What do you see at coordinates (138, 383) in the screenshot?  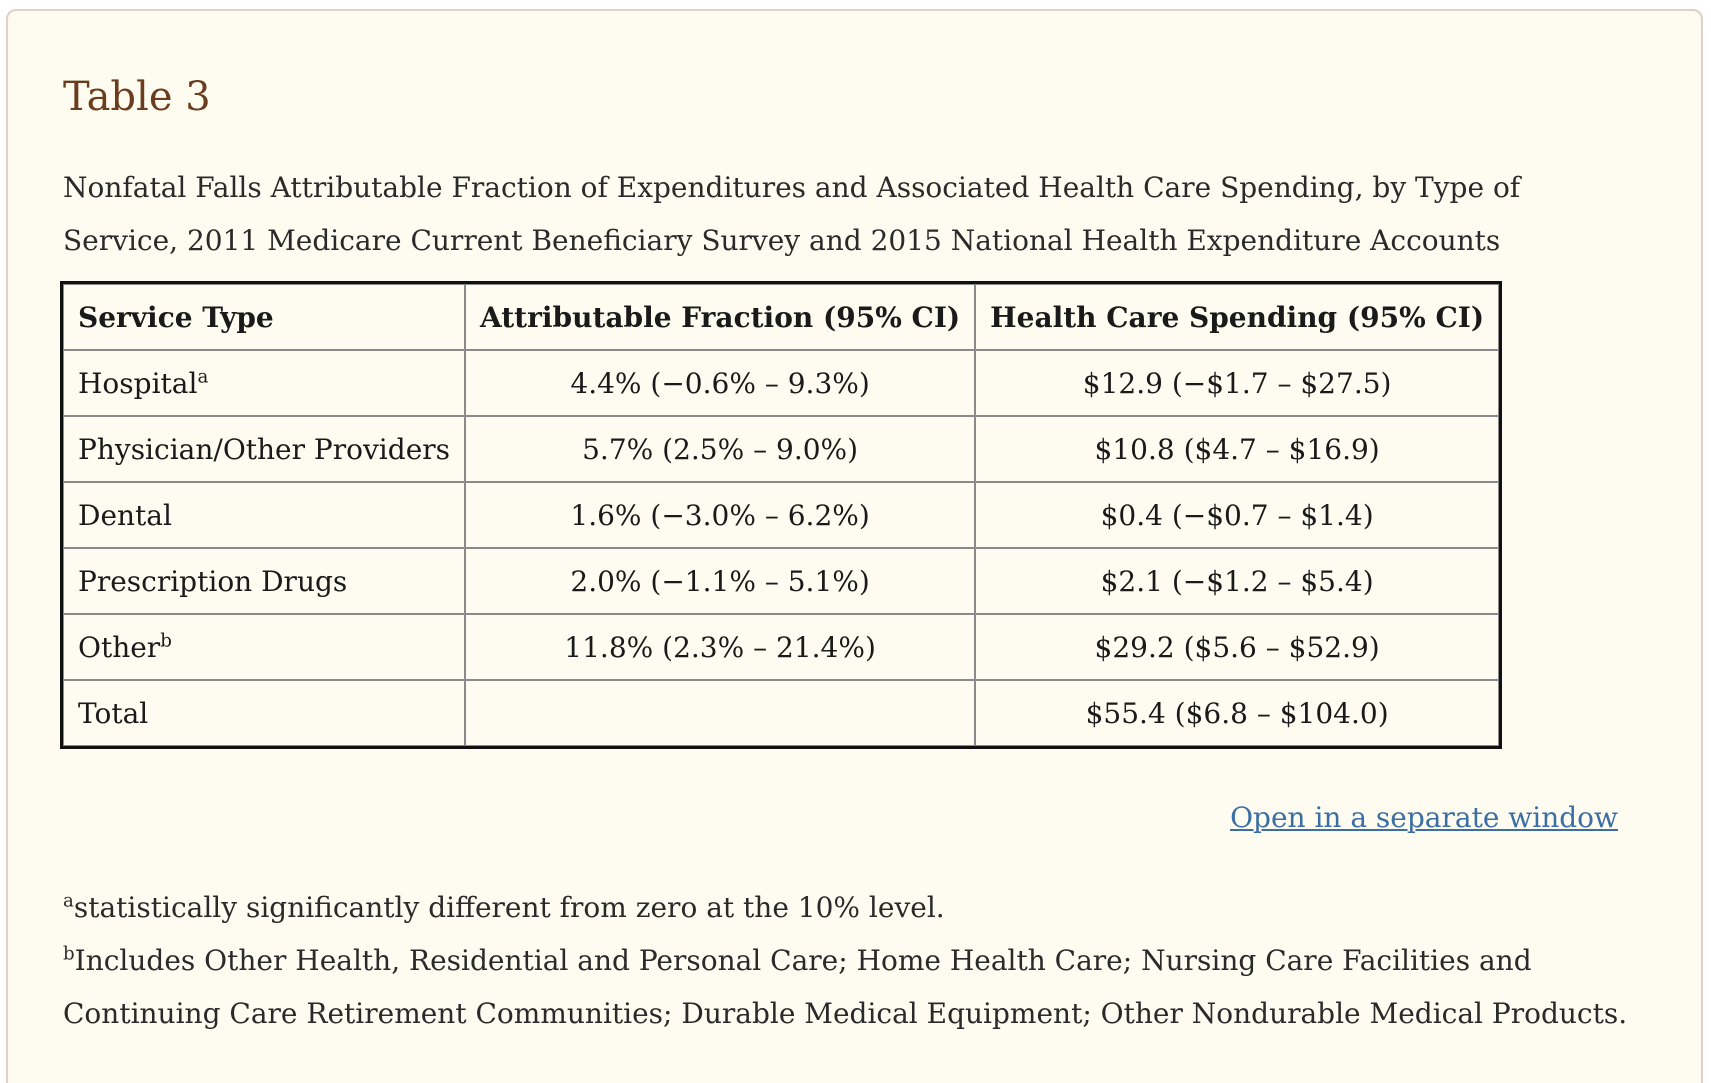 I see `service-label: Hospital` at bounding box center [138, 383].